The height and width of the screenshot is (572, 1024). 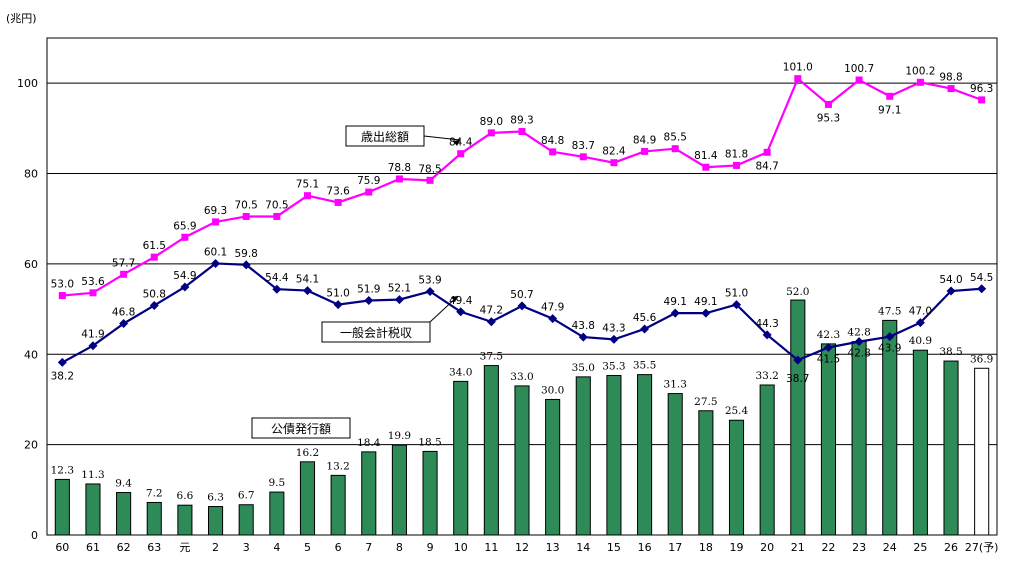 I want to click on series-name-label: 公債発行額, so click(x=301, y=428).